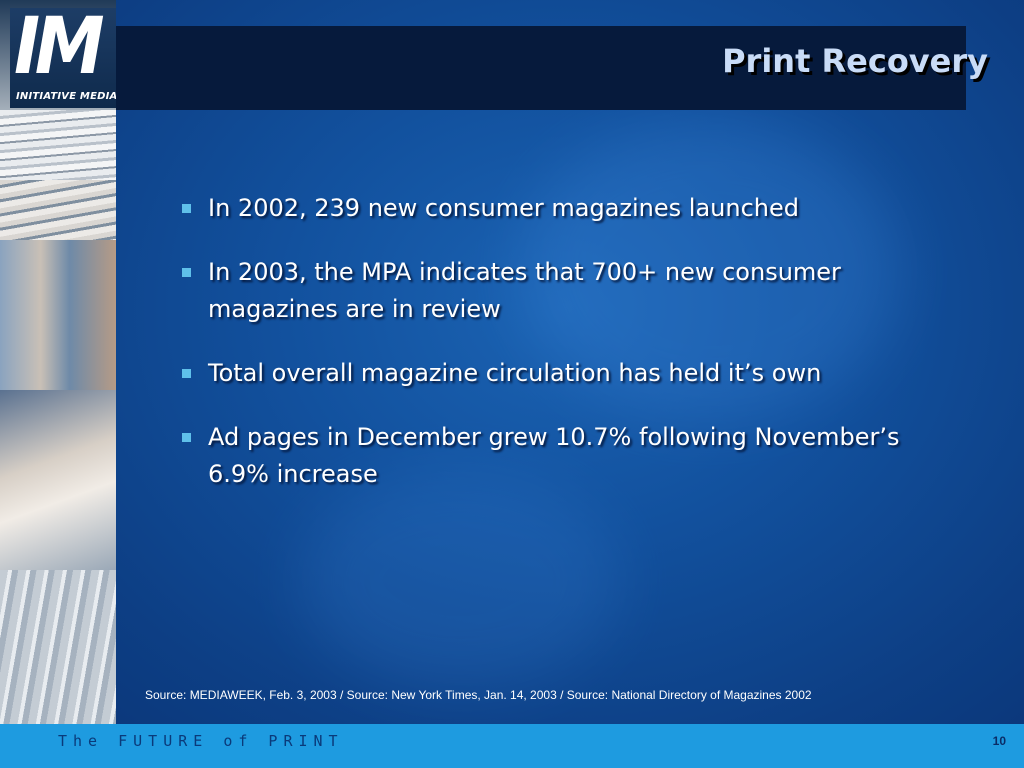  What do you see at coordinates (58, 362) in the screenshot?
I see `magazine-photo-strip` at bounding box center [58, 362].